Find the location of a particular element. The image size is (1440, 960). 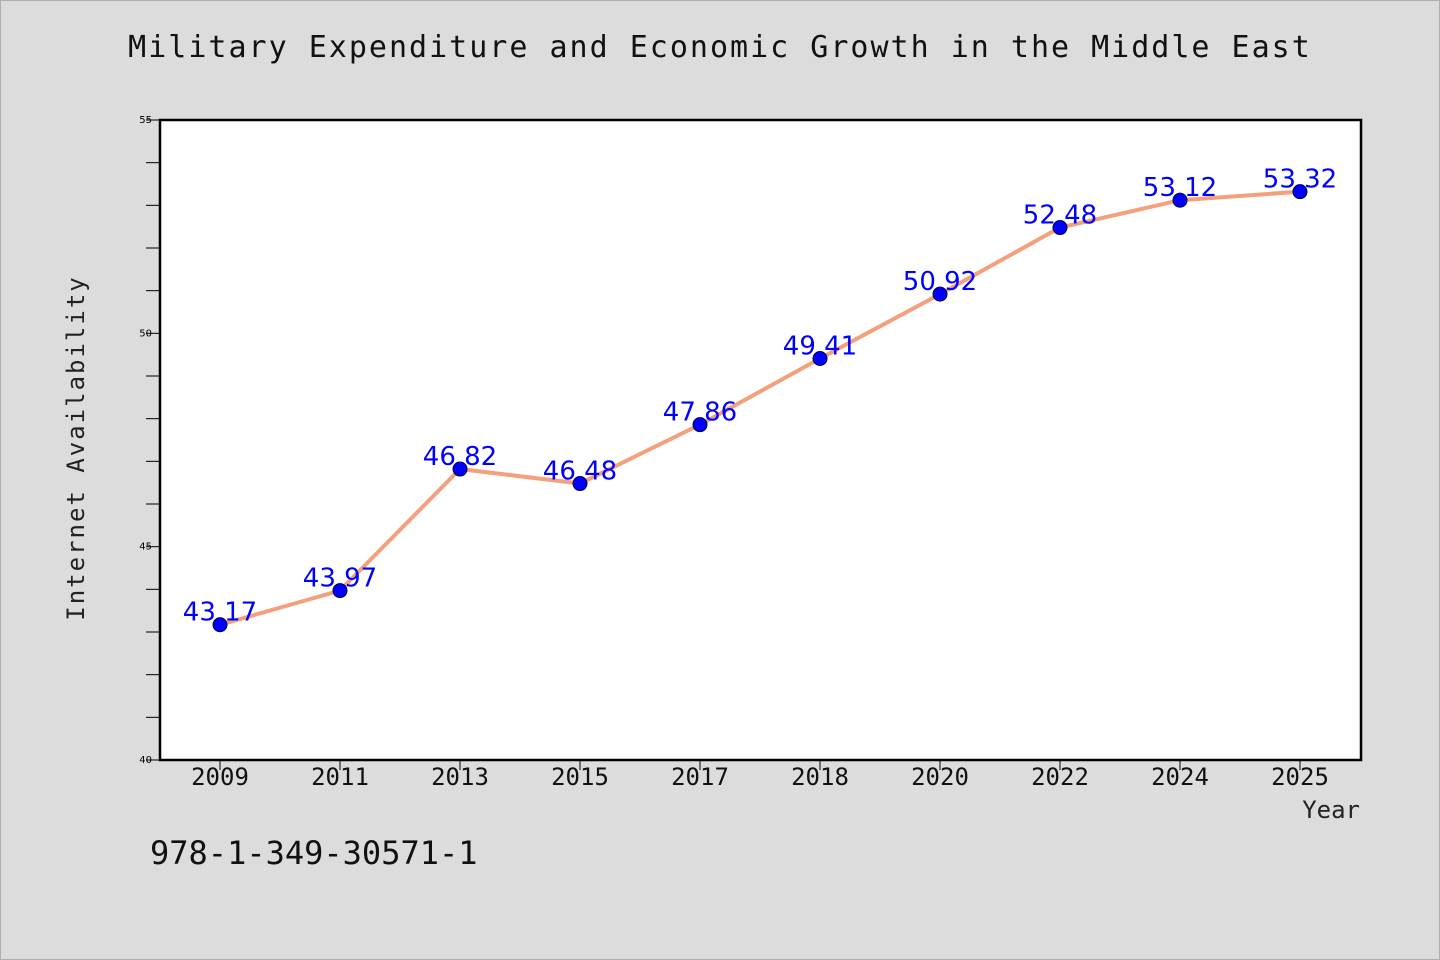

y-axis-ticks: 40 45 50 55 is located at coordinates (149, 440).